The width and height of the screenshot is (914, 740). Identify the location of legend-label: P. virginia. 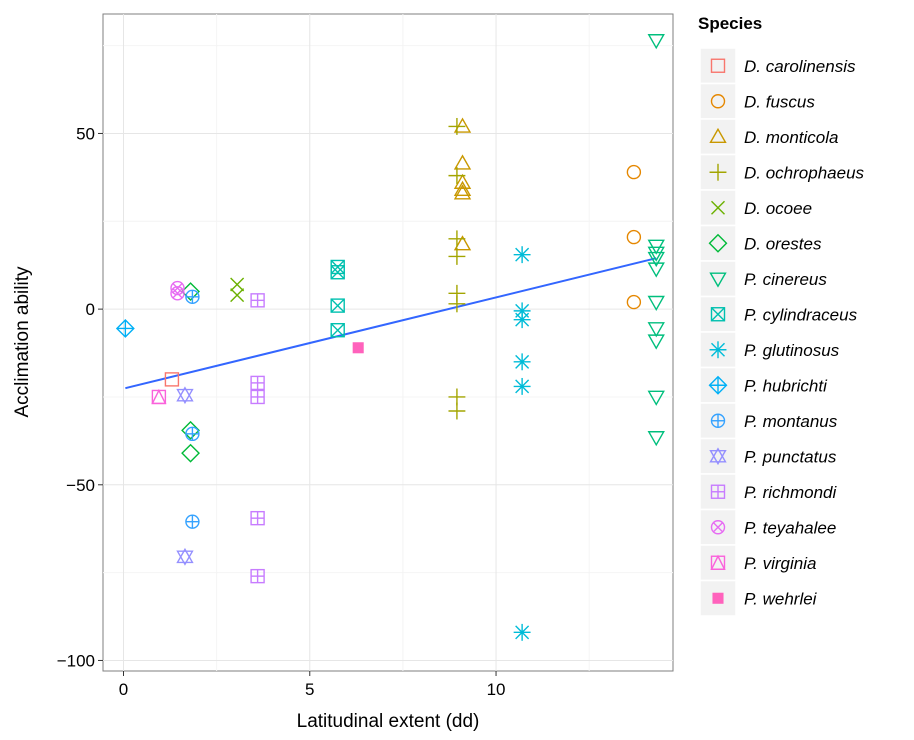
(780, 563).